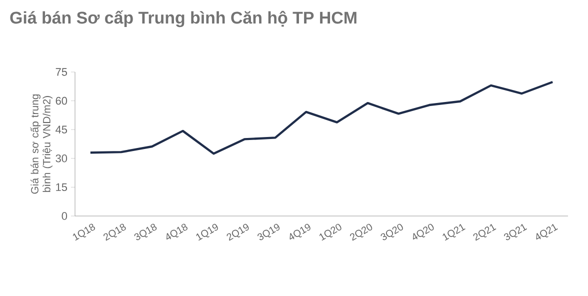  What do you see at coordinates (62, 158) in the screenshot?
I see `y-tick-label: 30` at bounding box center [62, 158].